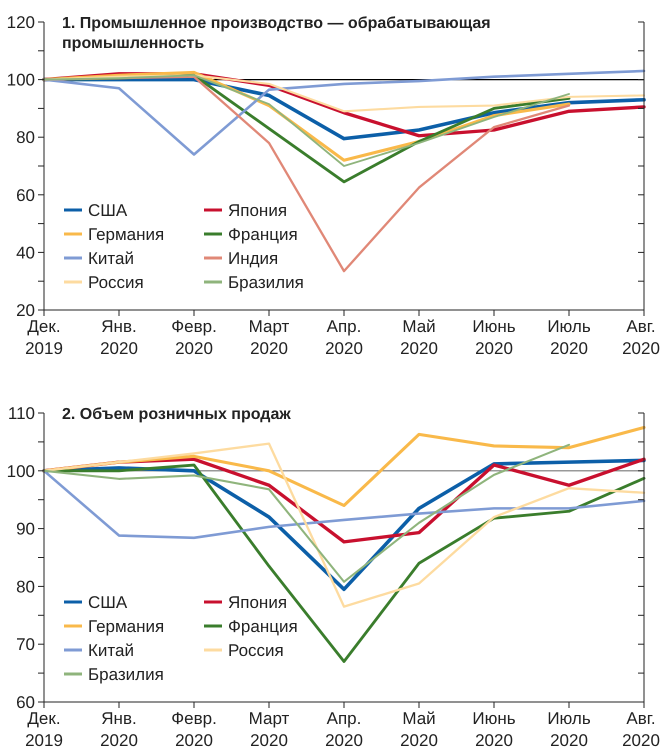 This screenshot has width=665, height=755. I want to click on y-tick-label: 20, so click(25, 310).